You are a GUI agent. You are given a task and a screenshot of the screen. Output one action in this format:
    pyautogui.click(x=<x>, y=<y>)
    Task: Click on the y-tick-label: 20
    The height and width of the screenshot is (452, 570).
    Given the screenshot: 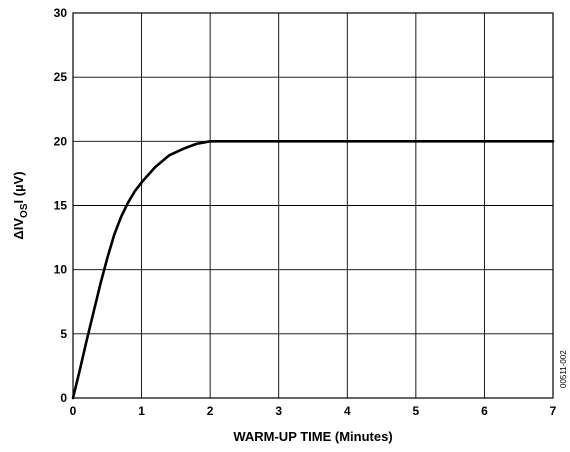 What is the action you would take?
    pyautogui.click(x=61, y=141)
    